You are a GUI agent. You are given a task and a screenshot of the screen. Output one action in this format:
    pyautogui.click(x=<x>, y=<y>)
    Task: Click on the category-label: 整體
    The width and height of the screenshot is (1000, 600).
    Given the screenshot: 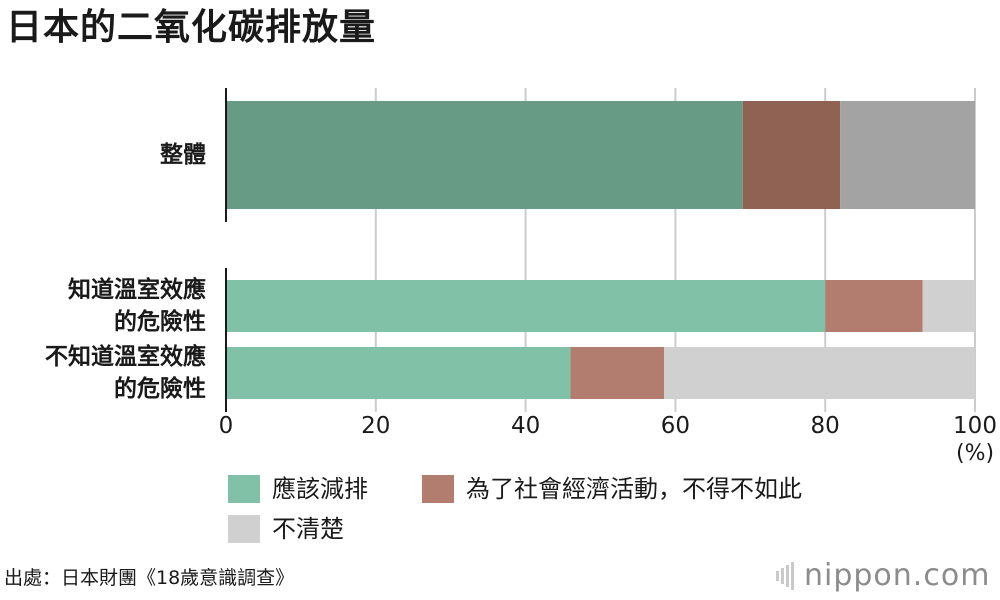 What is the action you would take?
    pyautogui.click(x=183, y=155)
    